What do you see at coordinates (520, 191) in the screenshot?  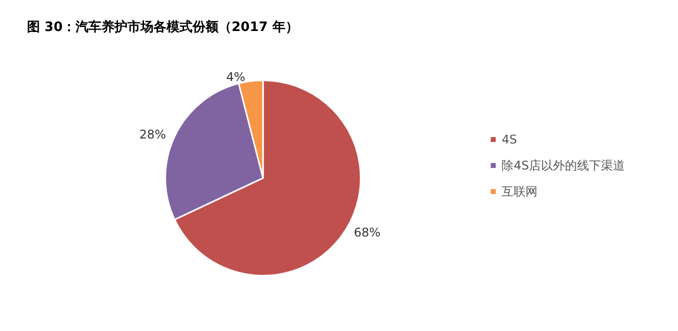 I see `legend-label: 互联网` at bounding box center [520, 191].